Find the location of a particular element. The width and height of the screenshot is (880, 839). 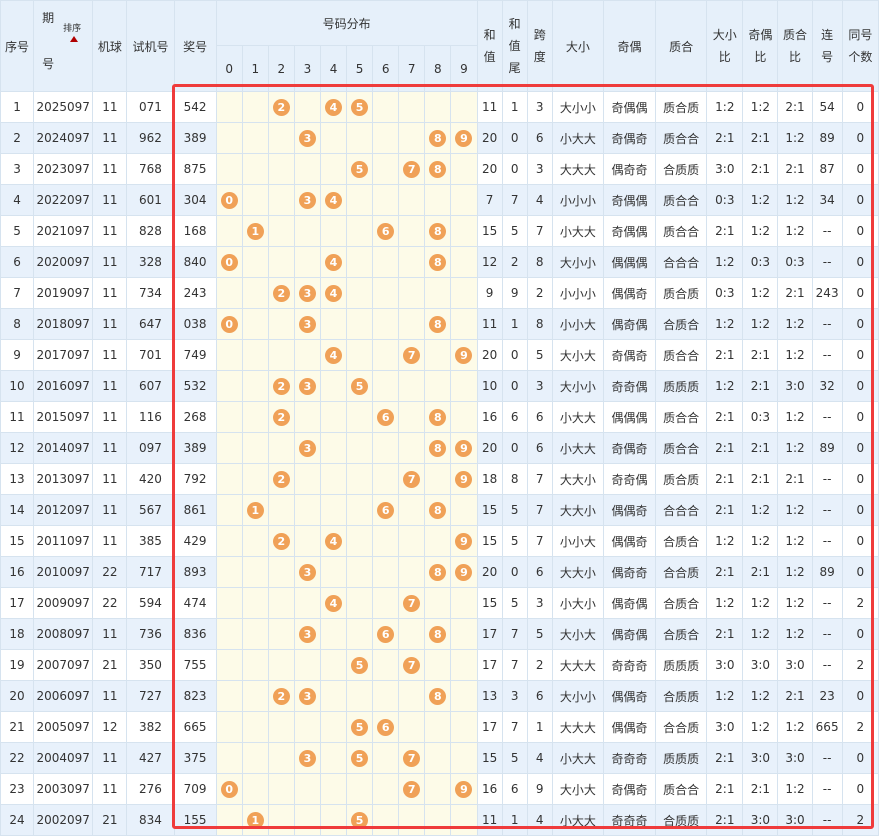

cell-span: 7 is located at coordinates (539, 510).